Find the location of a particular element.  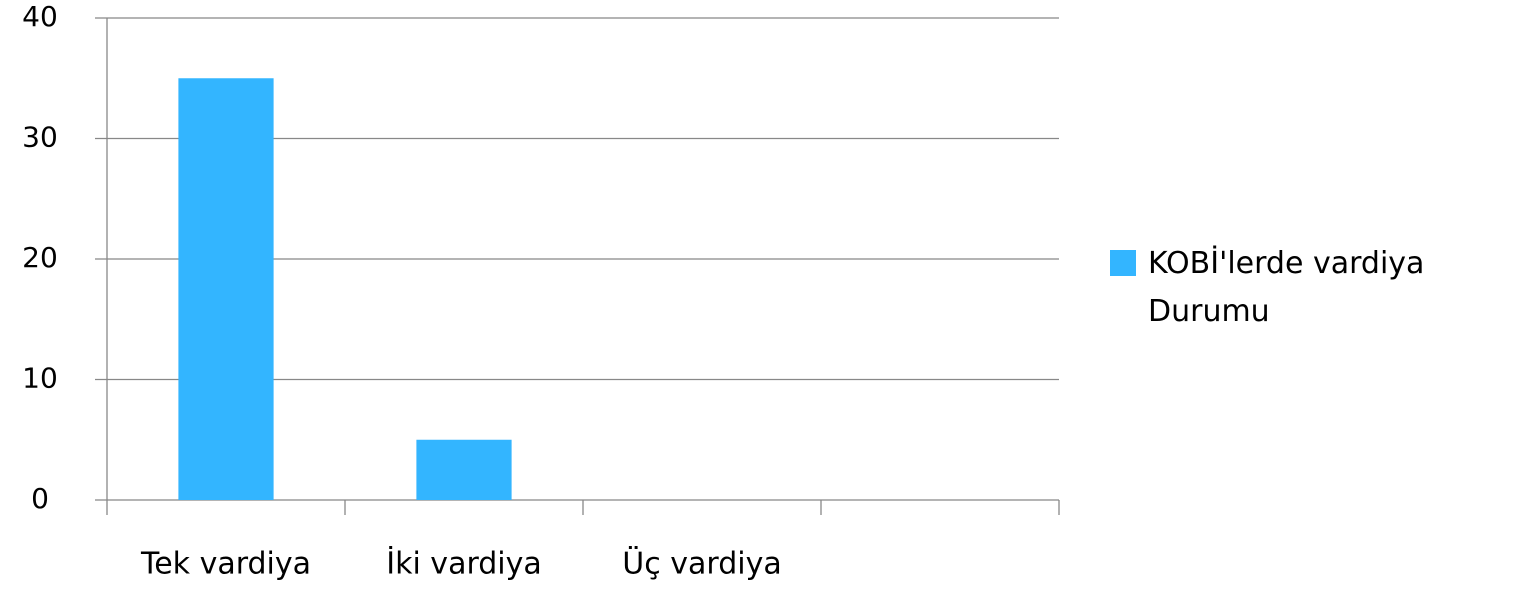

y-tick-label: 30 is located at coordinates (40, 137).